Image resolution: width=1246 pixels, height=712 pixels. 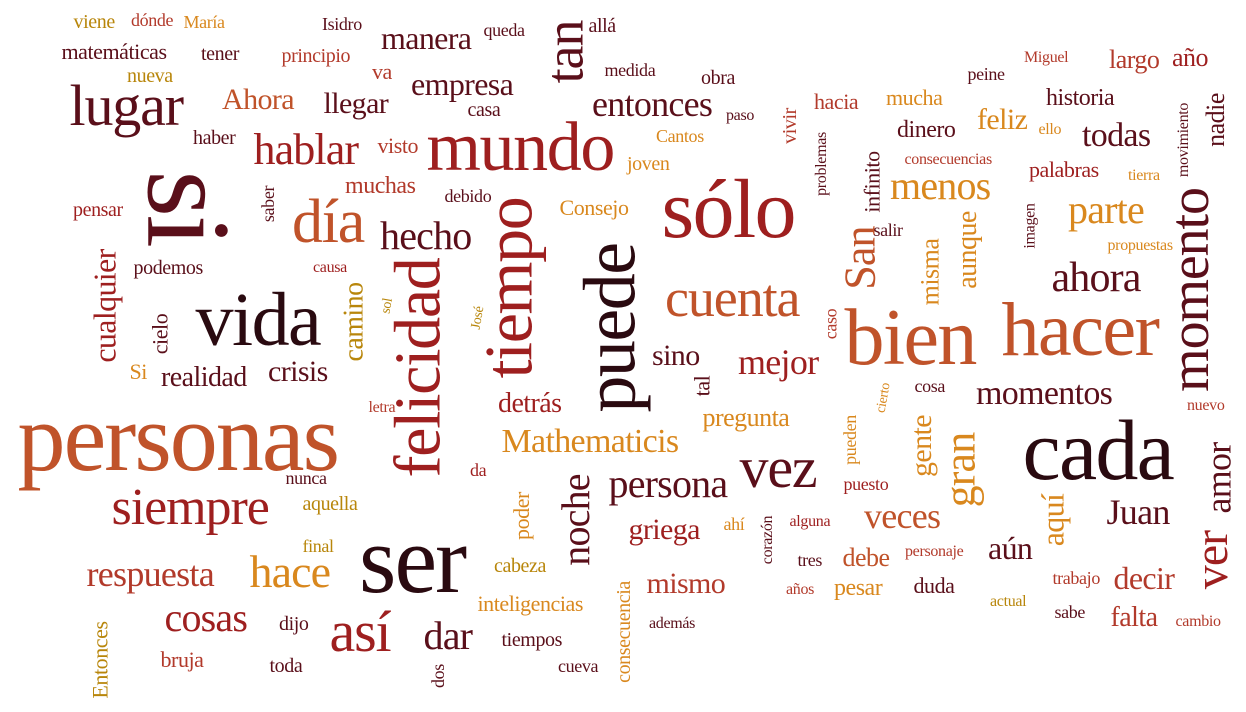 What do you see at coordinates (462, 84) in the screenshot?
I see `cloud-word: empresa` at bounding box center [462, 84].